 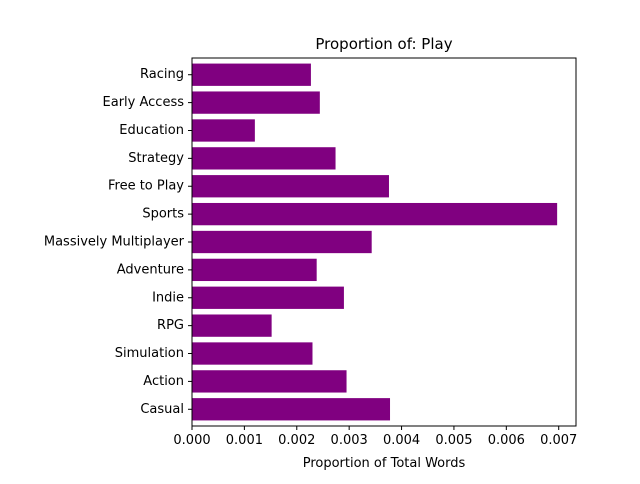 I want to click on bar-indie, so click(x=268, y=297).